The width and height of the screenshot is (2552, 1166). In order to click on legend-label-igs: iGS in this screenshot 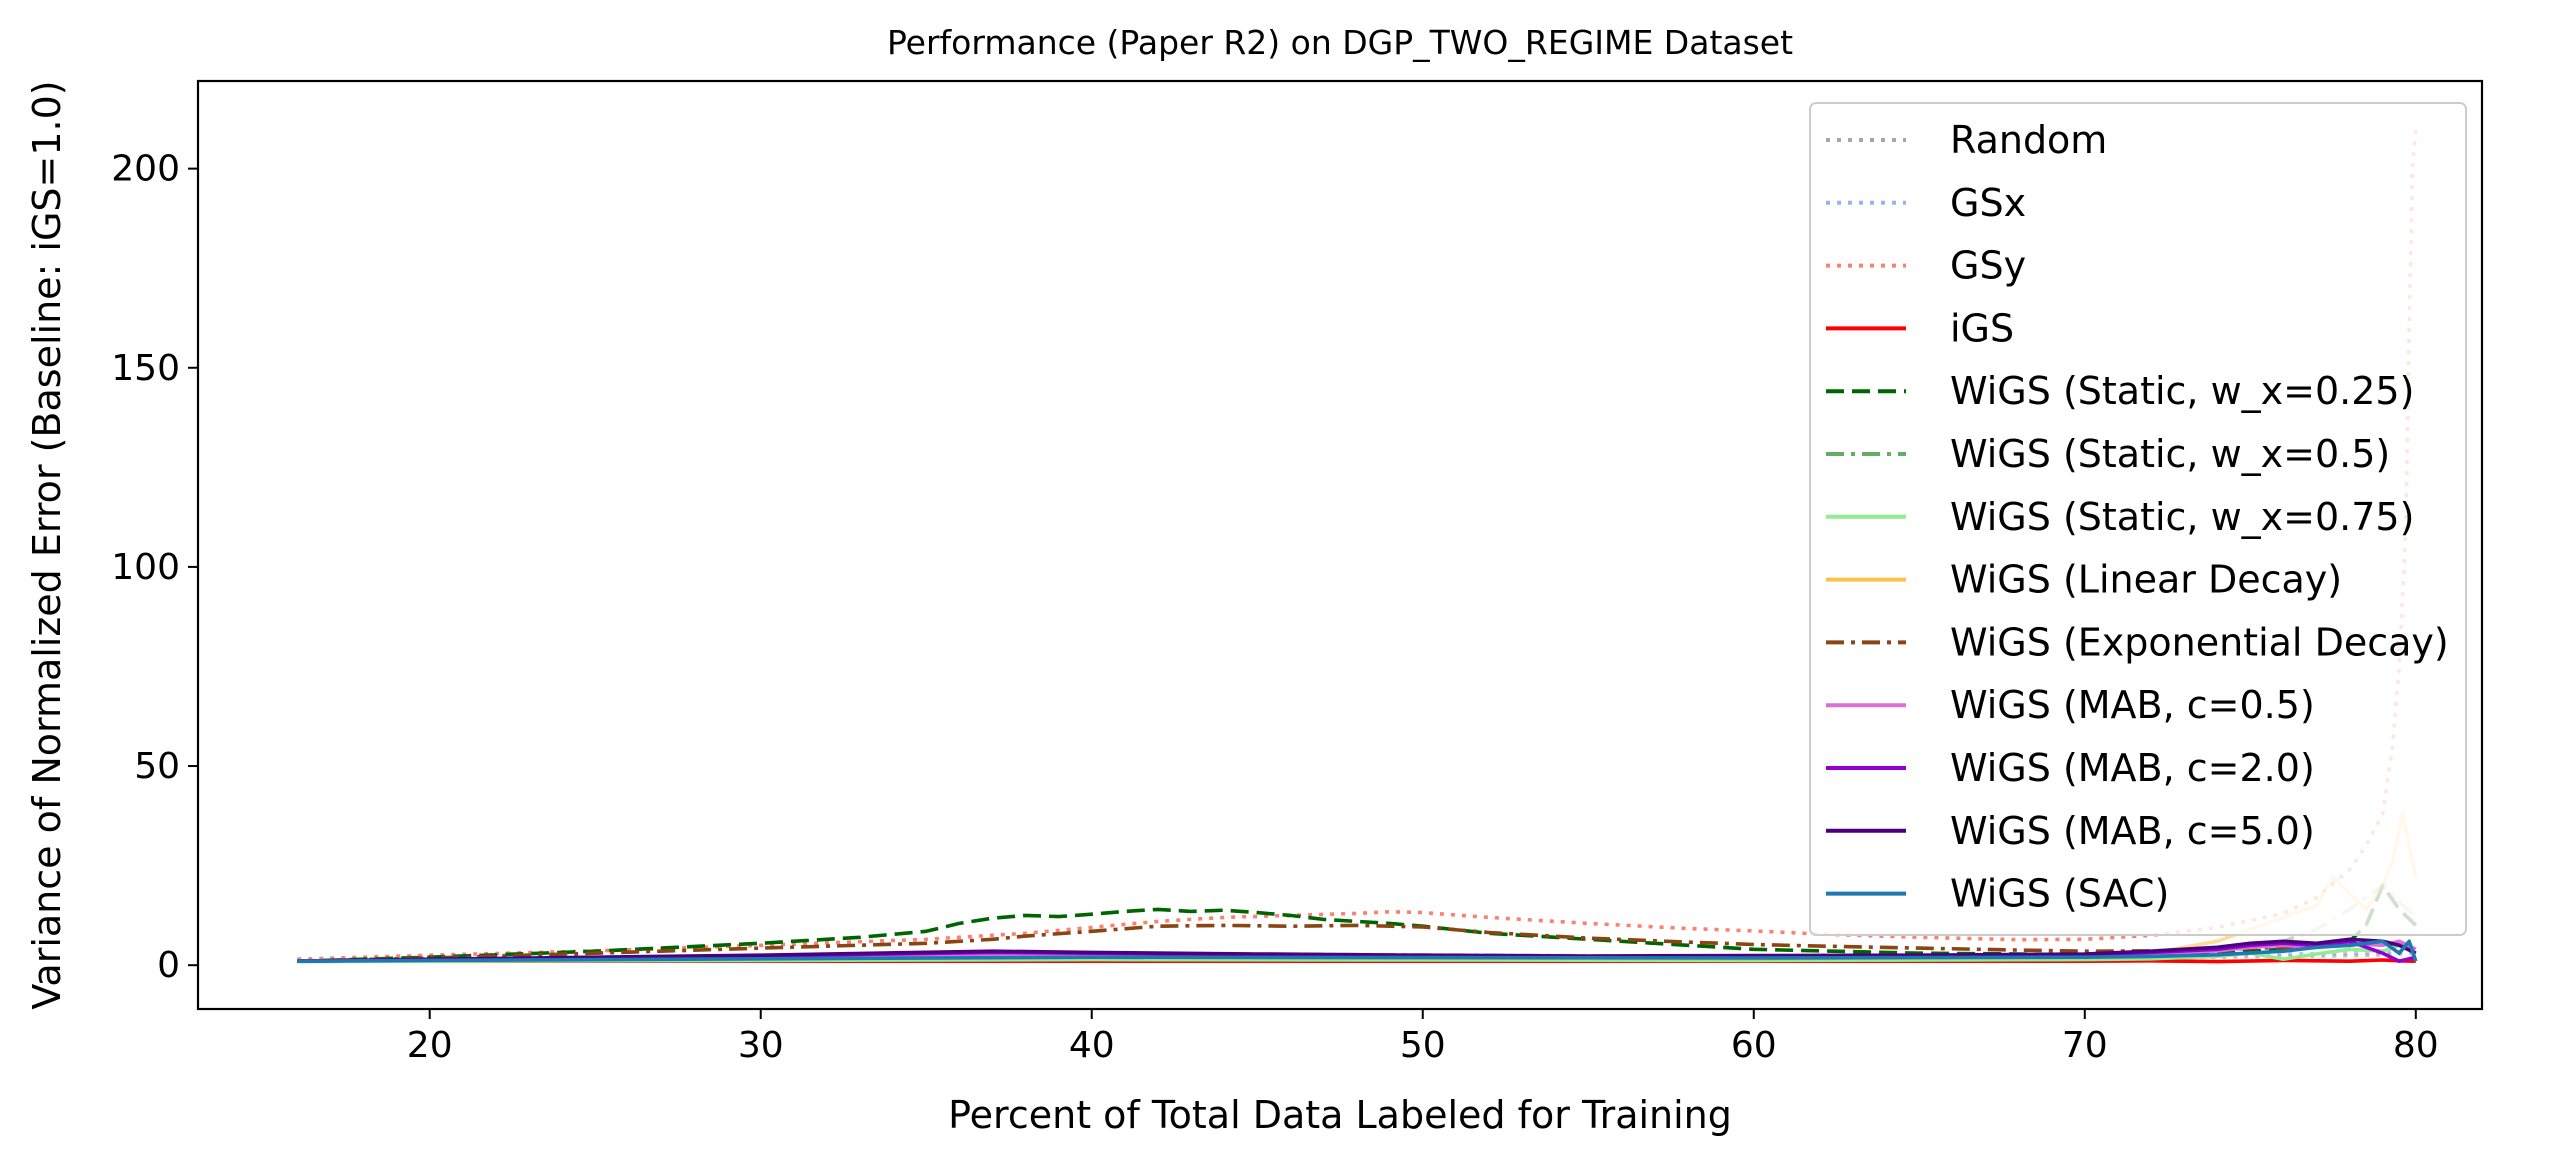, I will do `click(1982, 328)`.